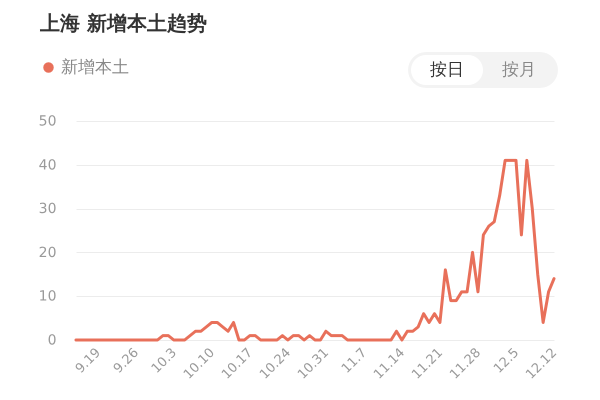  What do you see at coordinates (47, 165) in the screenshot?
I see `y-tick-label: 40` at bounding box center [47, 165].